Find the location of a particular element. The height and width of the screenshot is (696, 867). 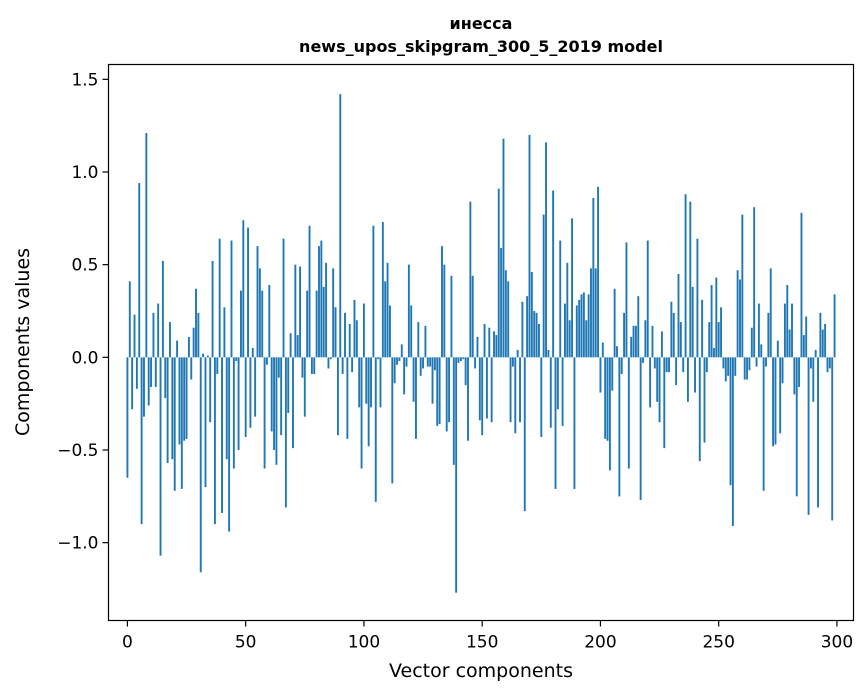

x-tick-label: 50 is located at coordinates (246, 643).